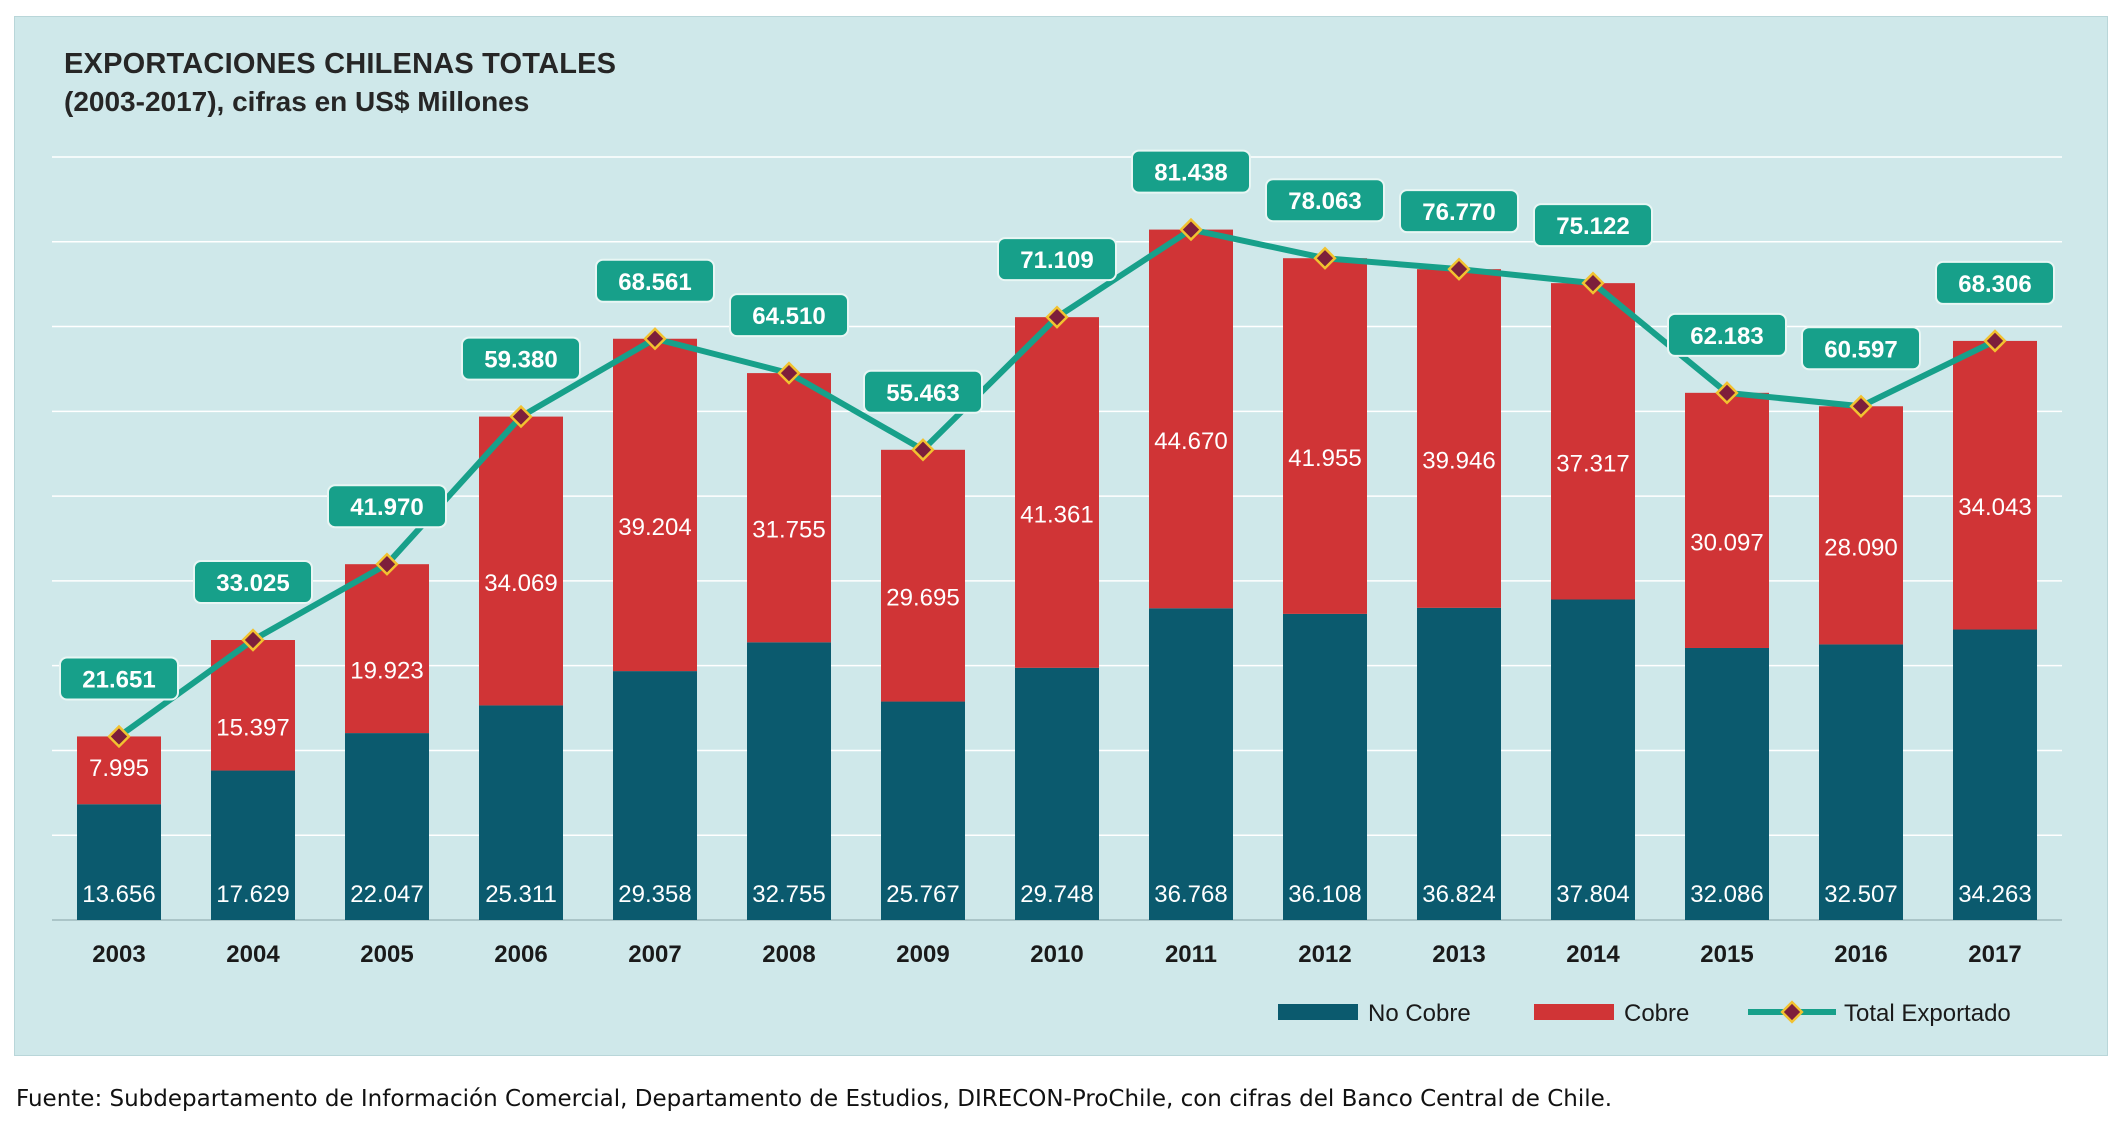 The image size is (2120, 1128). What do you see at coordinates (1726, 954) in the screenshot?
I see `x-tick-label: 2015` at bounding box center [1726, 954].